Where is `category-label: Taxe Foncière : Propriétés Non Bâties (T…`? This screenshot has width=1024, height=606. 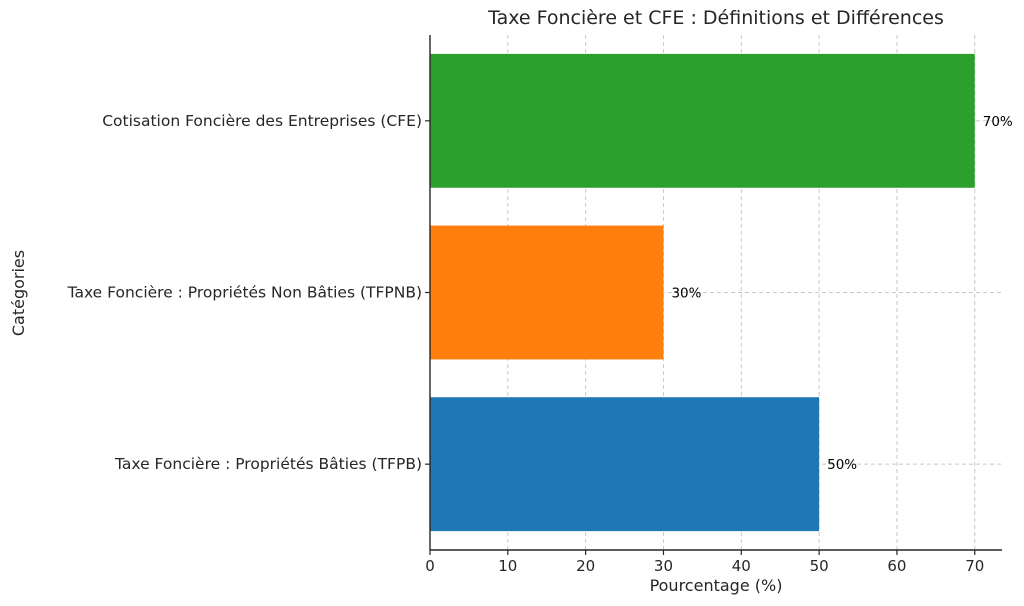 category-label: Taxe Foncière : Propriétés Non Bâties (T… is located at coordinates (244, 293).